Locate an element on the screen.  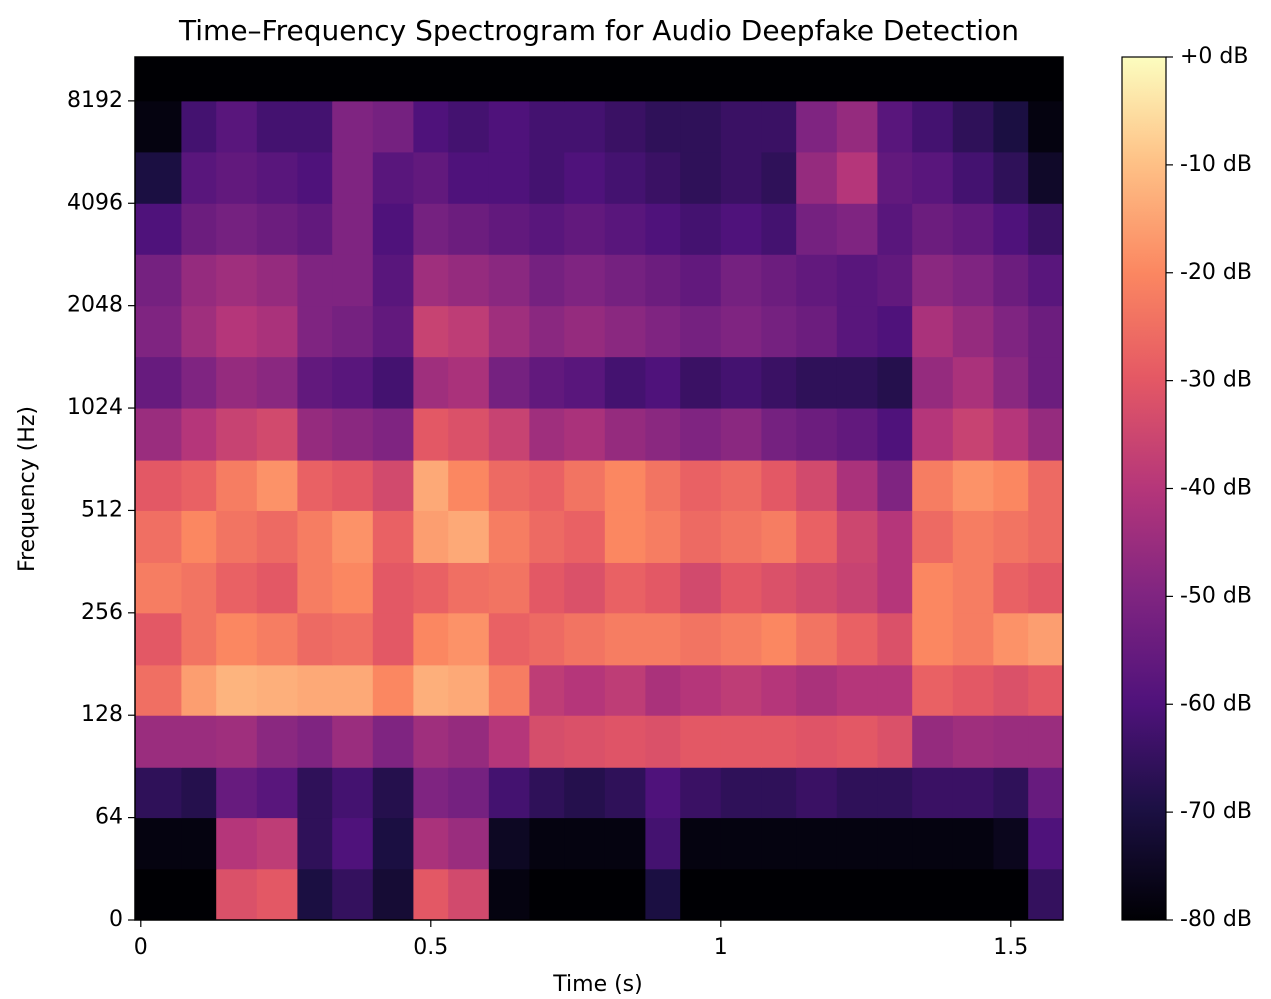
colorbar-tick-label: -60 dB is located at coordinates (1216, 703).